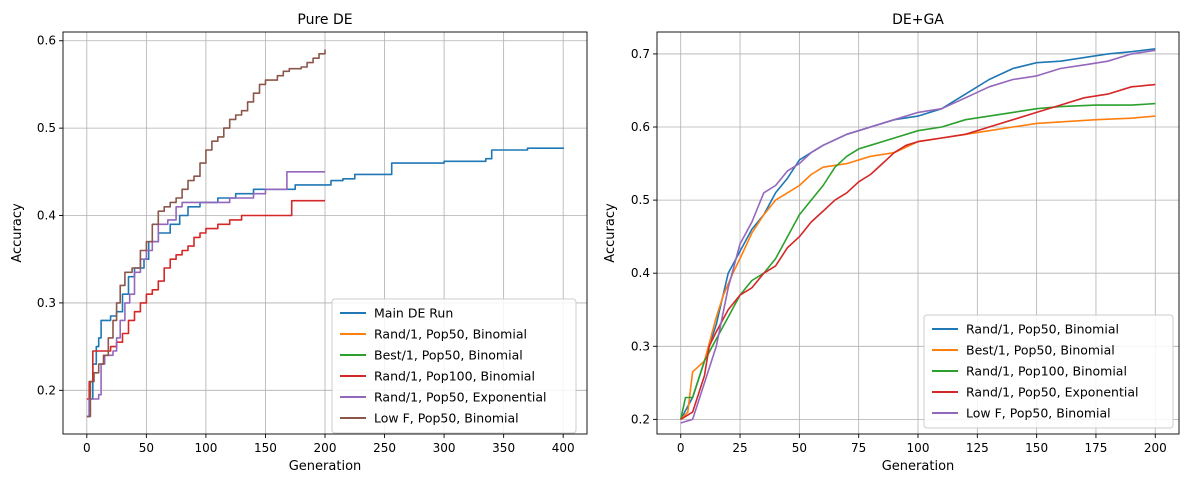  I want to click on x-tick-label: 175, so click(1096, 448).